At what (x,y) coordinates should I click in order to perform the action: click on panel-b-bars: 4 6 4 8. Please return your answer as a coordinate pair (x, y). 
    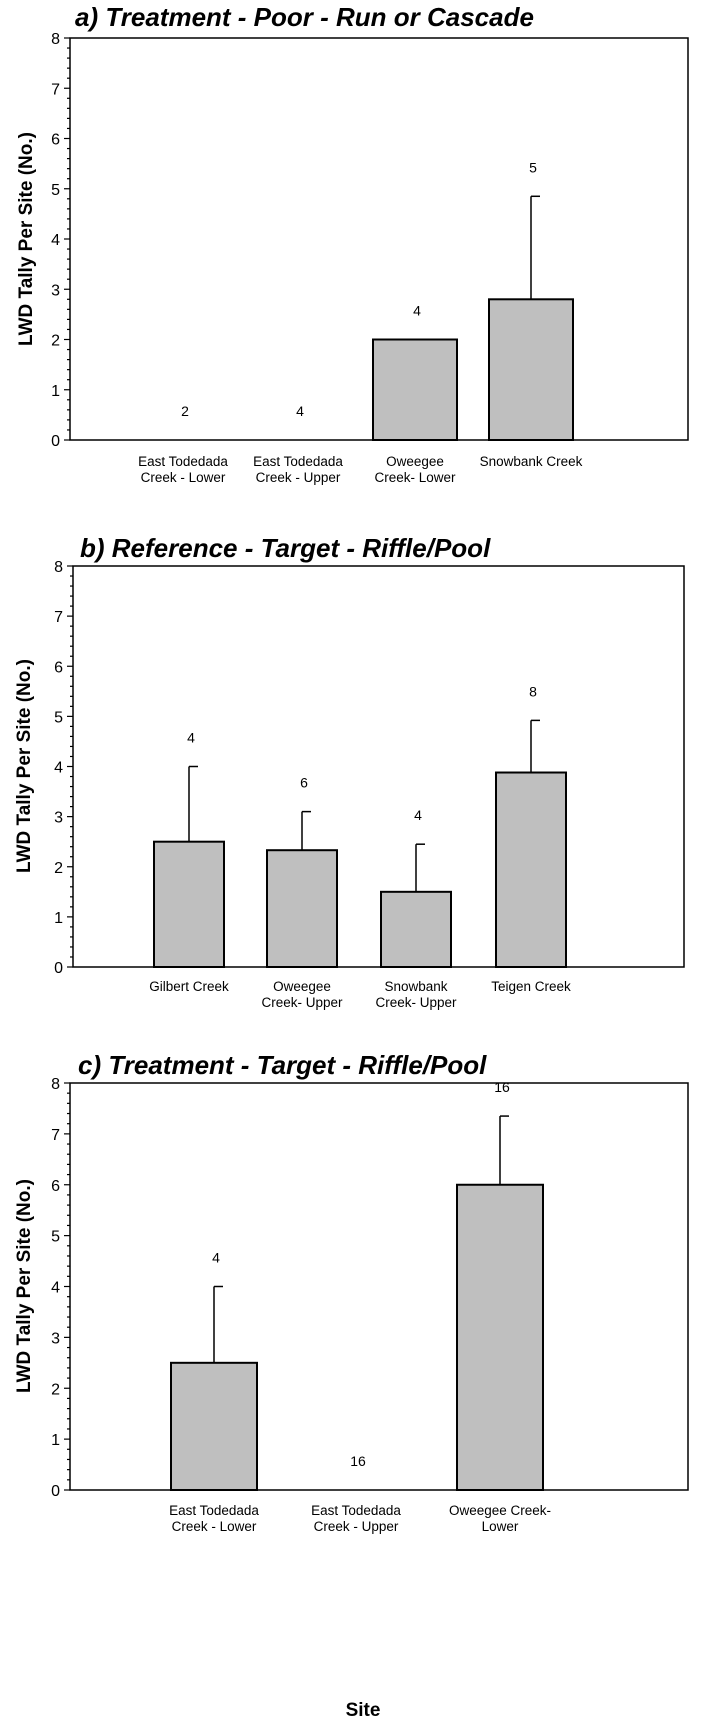
    Looking at the image, I should click on (360, 826).